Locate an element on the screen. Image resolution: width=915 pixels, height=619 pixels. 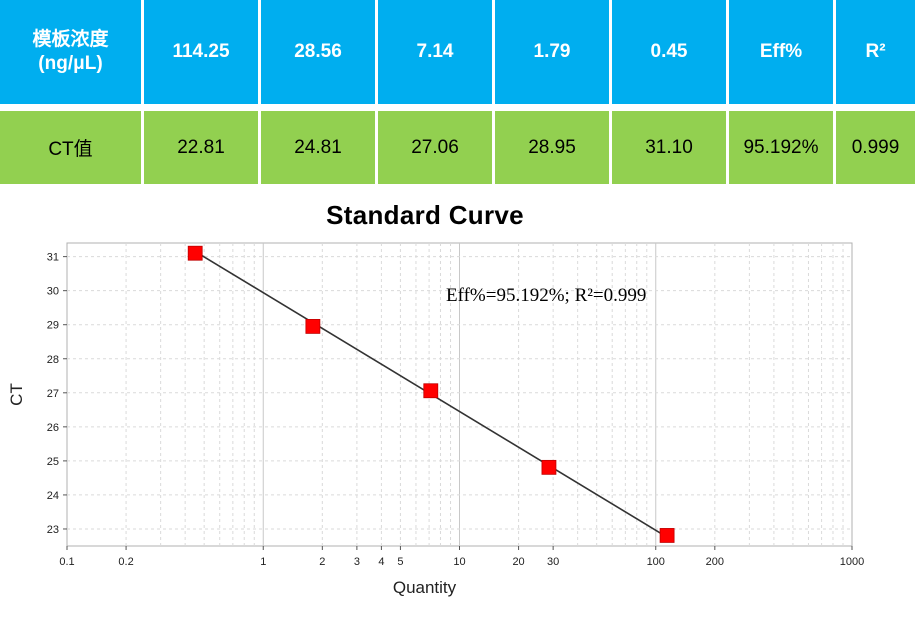
ct-cell-3: 27.06 is located at coordinates (435, 147).